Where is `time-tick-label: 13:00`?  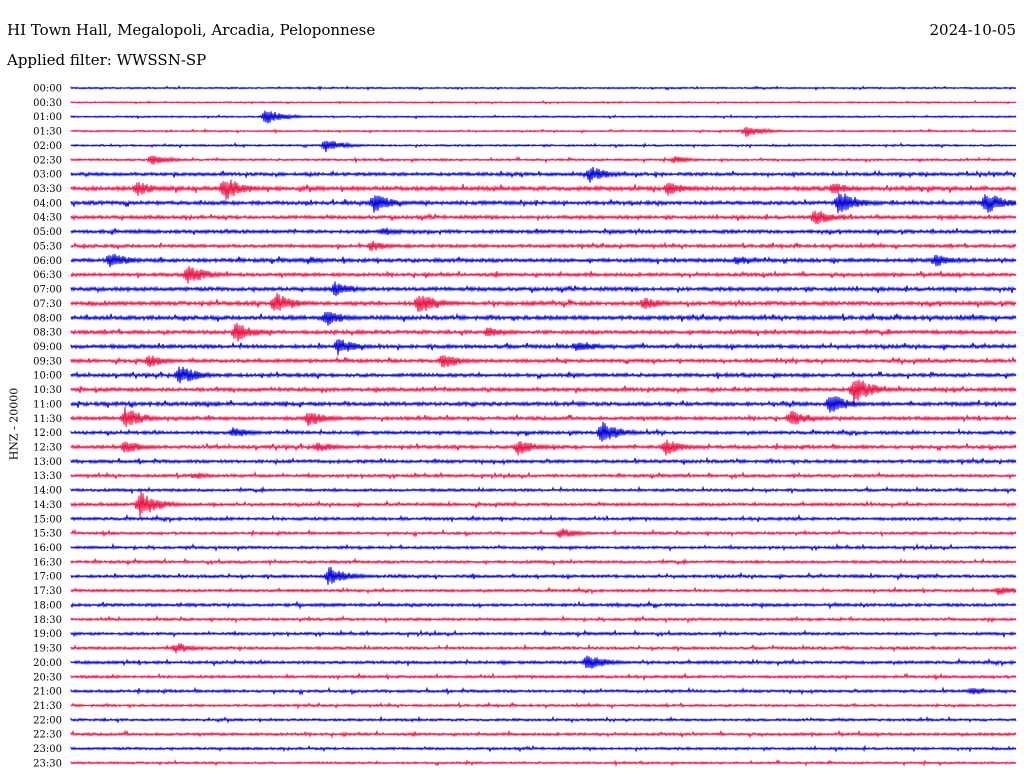
time-tick-label: 13:00 is located at coordinates (47, 462).